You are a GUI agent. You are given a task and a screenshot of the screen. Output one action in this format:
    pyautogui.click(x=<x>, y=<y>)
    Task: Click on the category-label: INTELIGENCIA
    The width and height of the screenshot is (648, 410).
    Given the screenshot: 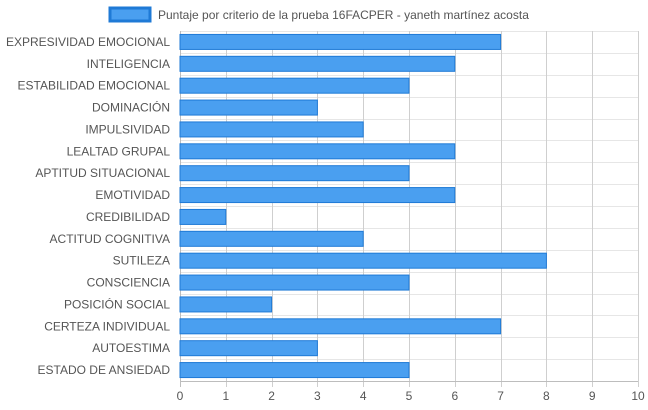 What is the action you would take?
    pyautogui.click(x=128, y=64)
    